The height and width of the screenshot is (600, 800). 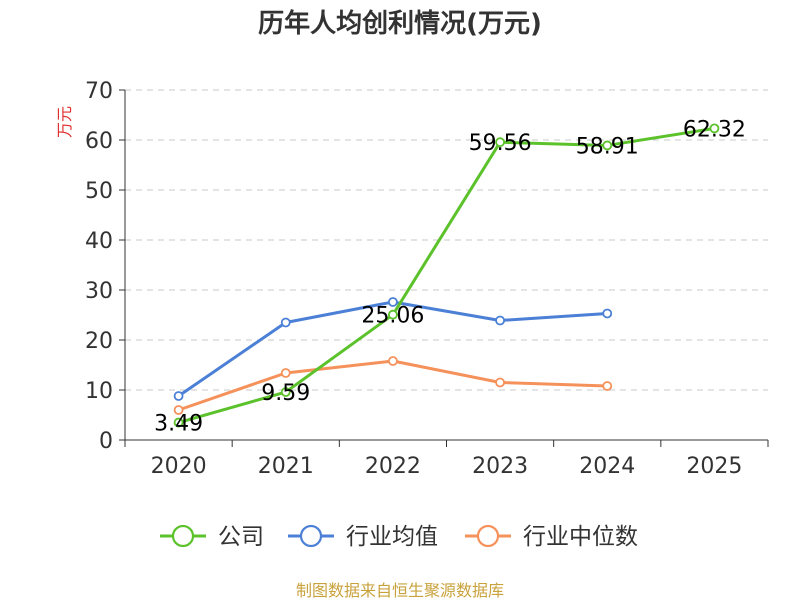 What do you see at coordinates (447, 466) in the screenshot?
I see `x-tick-labels: 2020 2021 2022 2023 2024 2025` at bounding box center [447, 466].